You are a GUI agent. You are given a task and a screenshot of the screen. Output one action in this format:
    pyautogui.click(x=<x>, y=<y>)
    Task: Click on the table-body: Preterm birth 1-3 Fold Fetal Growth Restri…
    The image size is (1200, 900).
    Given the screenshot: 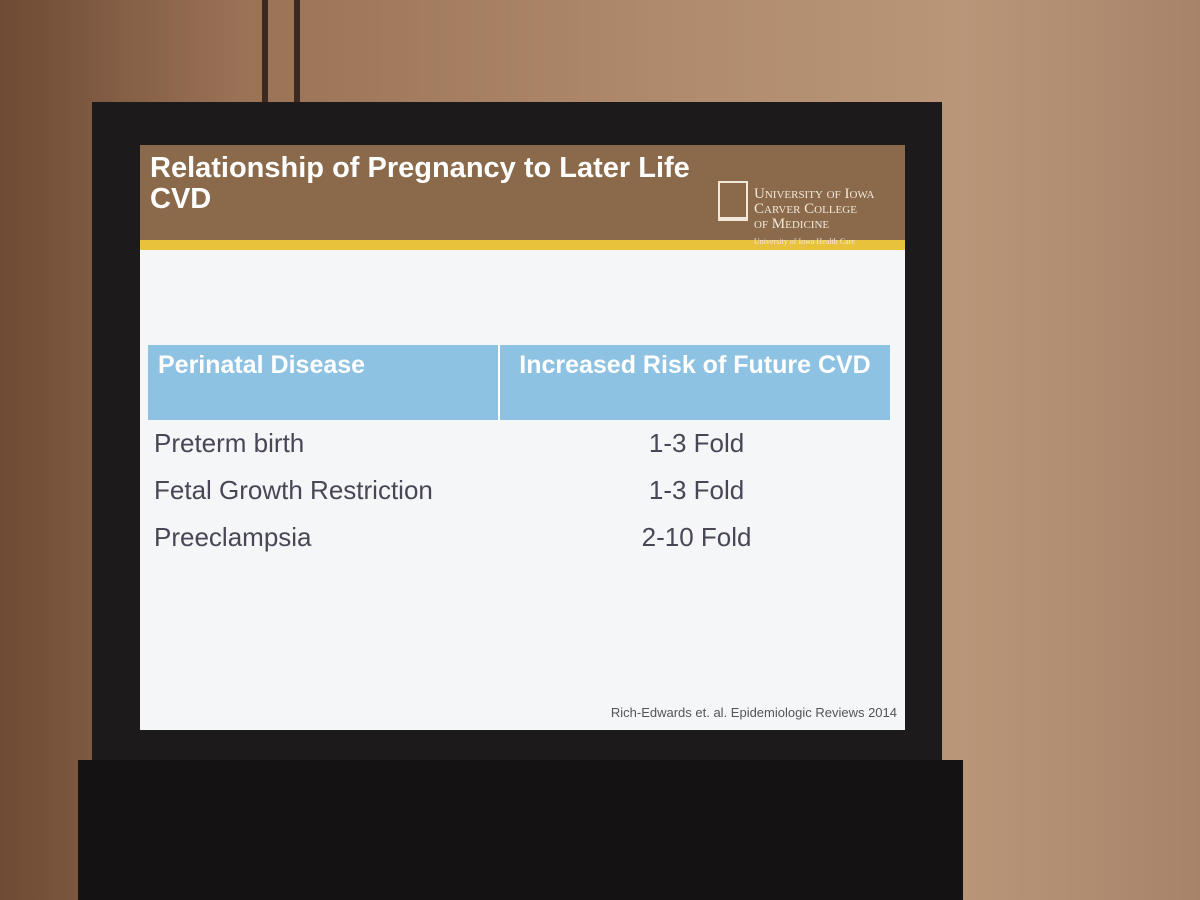 What is the action you would take?
    pyautogui.click(x=519, y=490)
    